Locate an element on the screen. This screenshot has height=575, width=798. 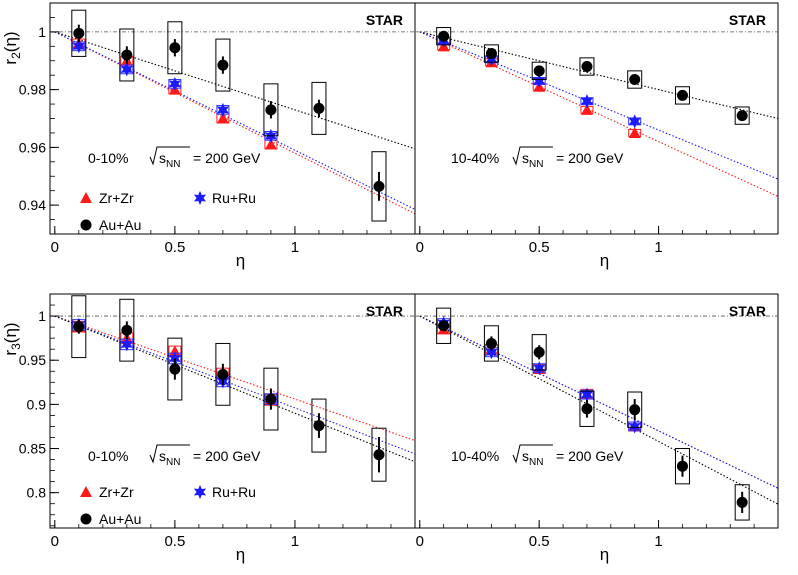
y-tick-label: 0.8 is located at coordinates (37, 493).